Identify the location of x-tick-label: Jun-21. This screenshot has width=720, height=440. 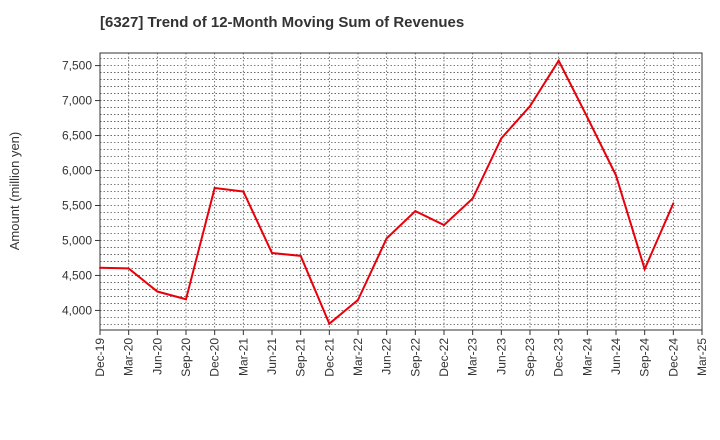
(272, 356).